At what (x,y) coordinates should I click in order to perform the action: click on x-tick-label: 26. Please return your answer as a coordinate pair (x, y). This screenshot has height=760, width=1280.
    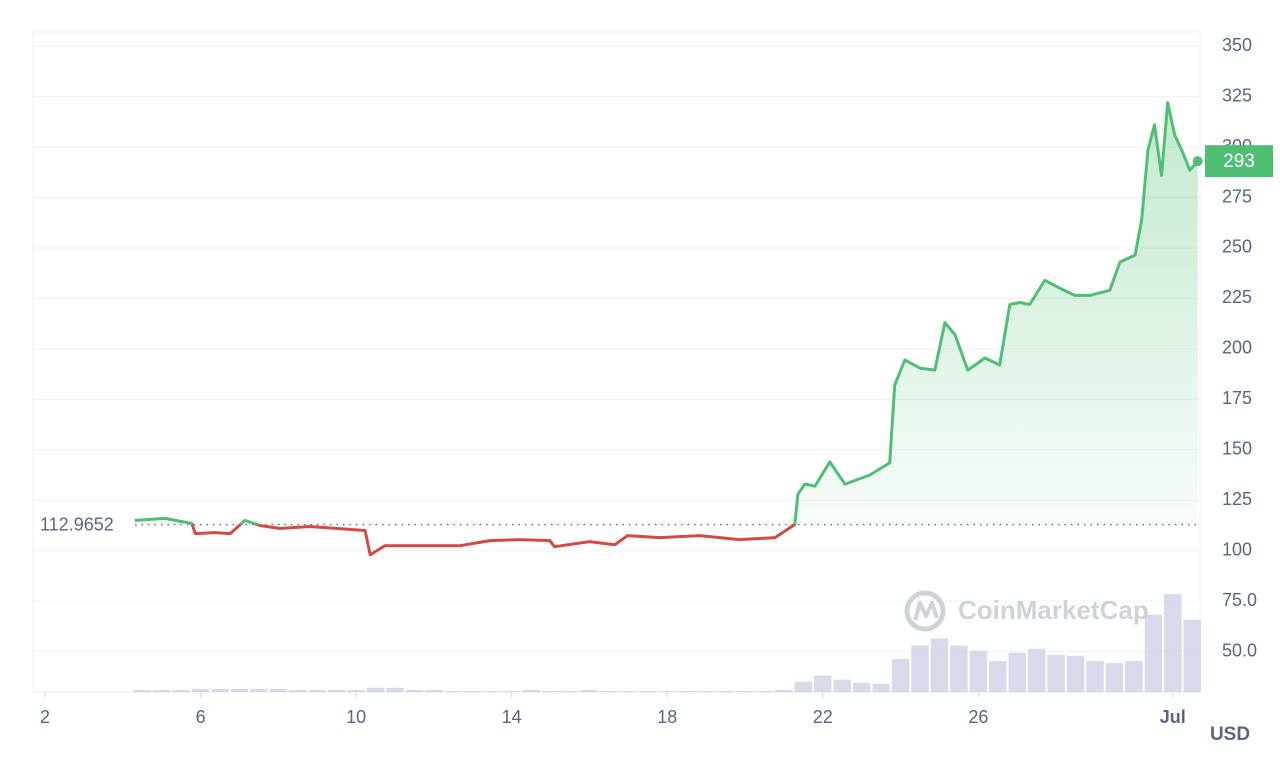
    Looking at the image, I should click on (978, 717).